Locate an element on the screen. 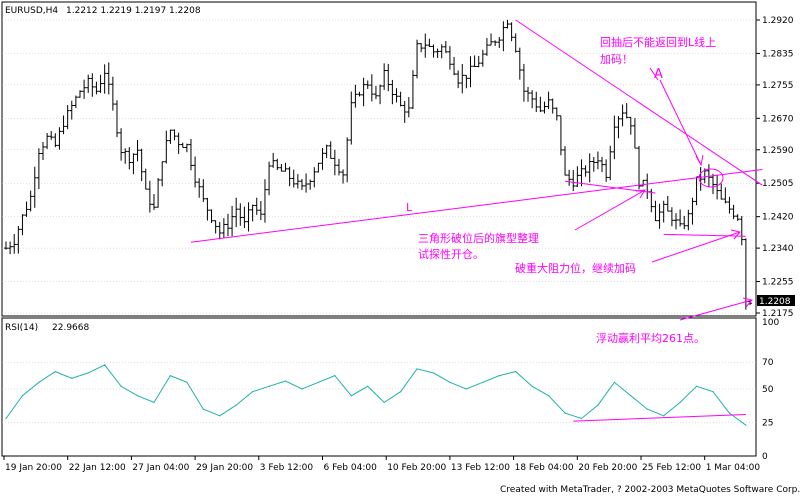 This screenshot has width=800, height=496. circle-mark is located at coordinates (711, 178).